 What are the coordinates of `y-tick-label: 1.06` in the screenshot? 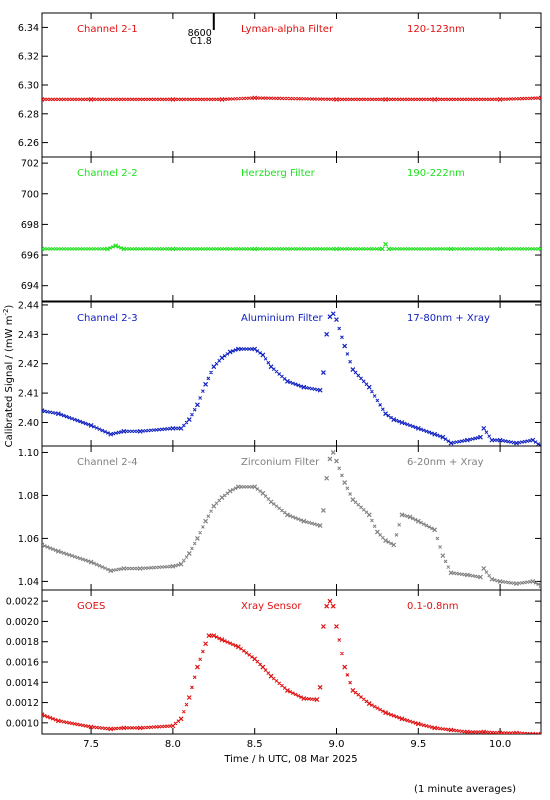 It's located at (28, 539).